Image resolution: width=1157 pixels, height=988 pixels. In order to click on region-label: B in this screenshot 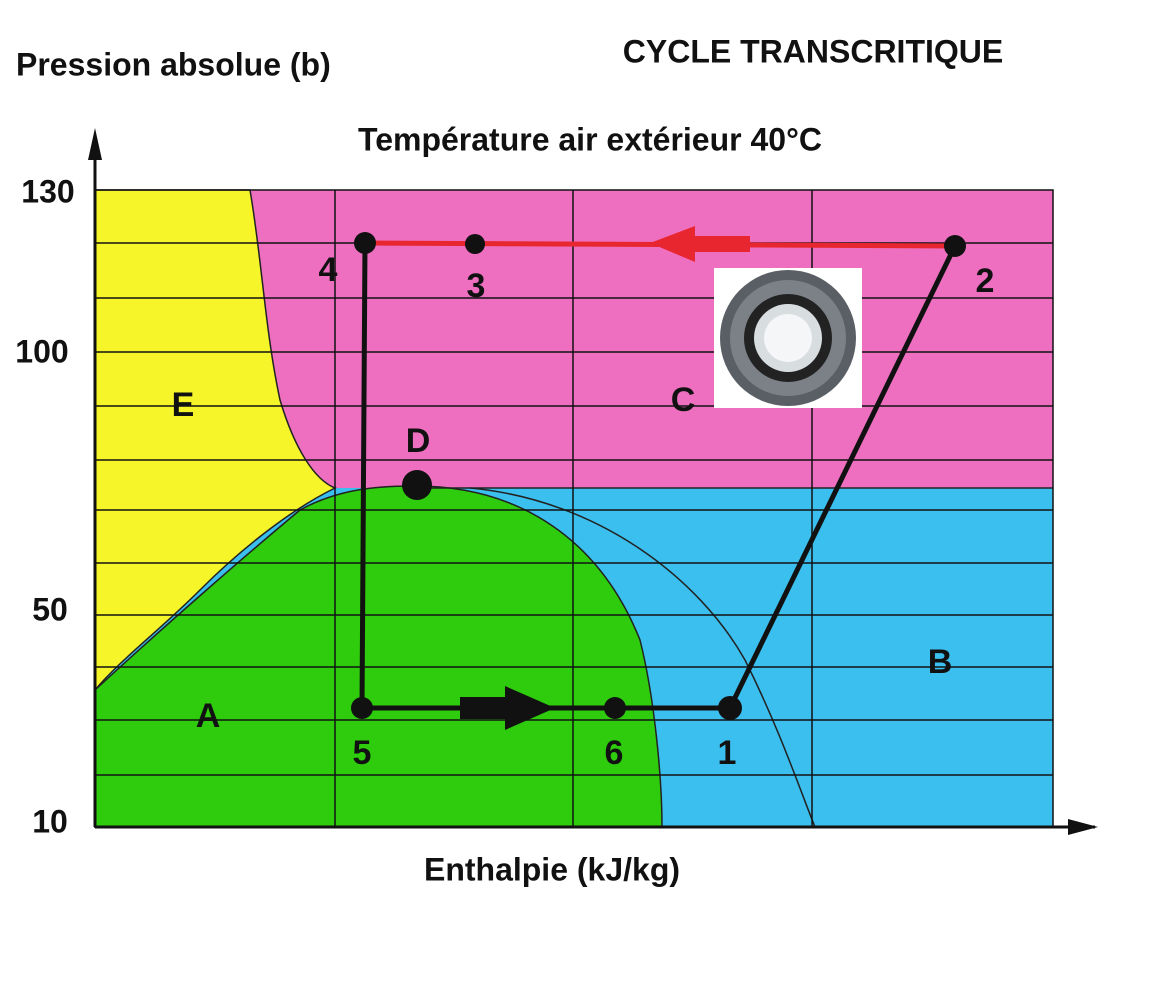, I will do `click(940, 662)`.